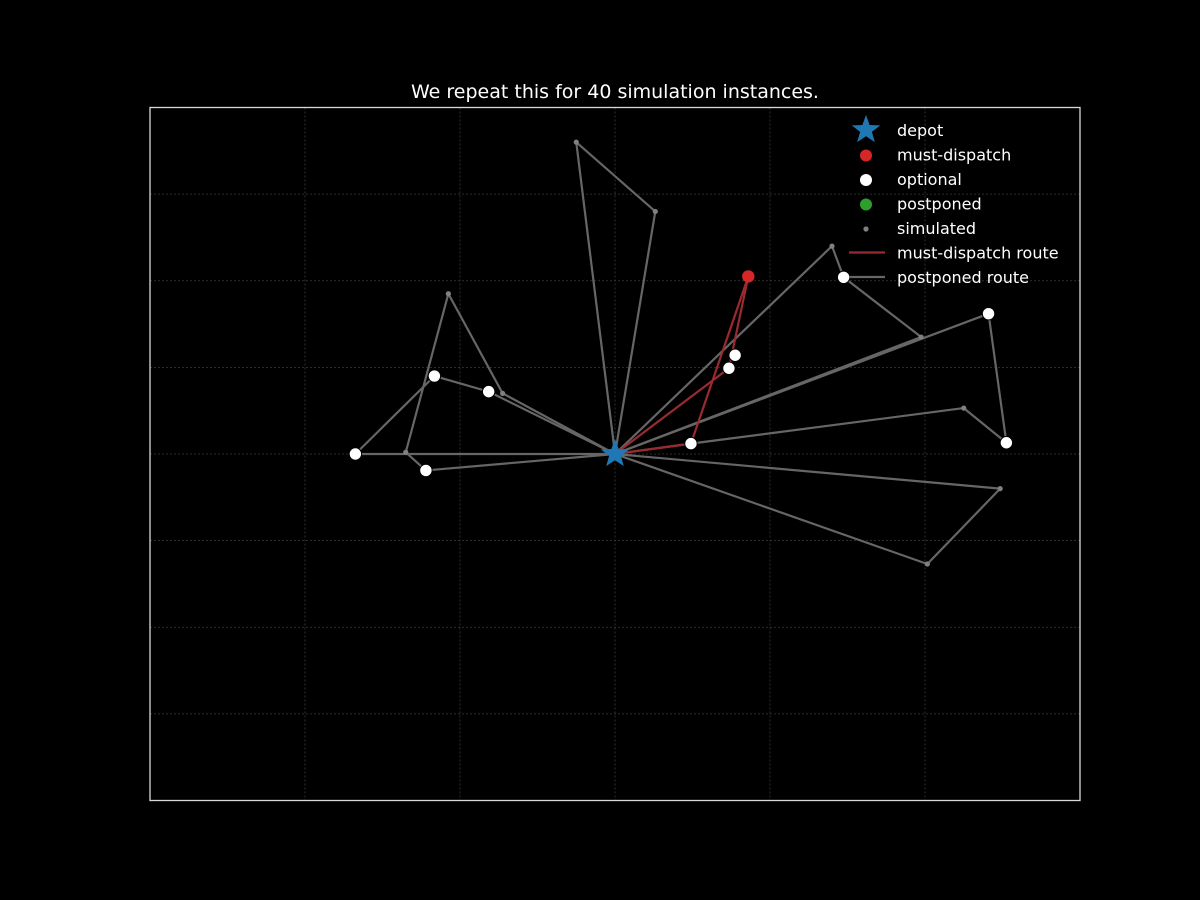 This screenshot has height=900, width=1200. I want to click on legend-marker-depot, so click(866, 129).